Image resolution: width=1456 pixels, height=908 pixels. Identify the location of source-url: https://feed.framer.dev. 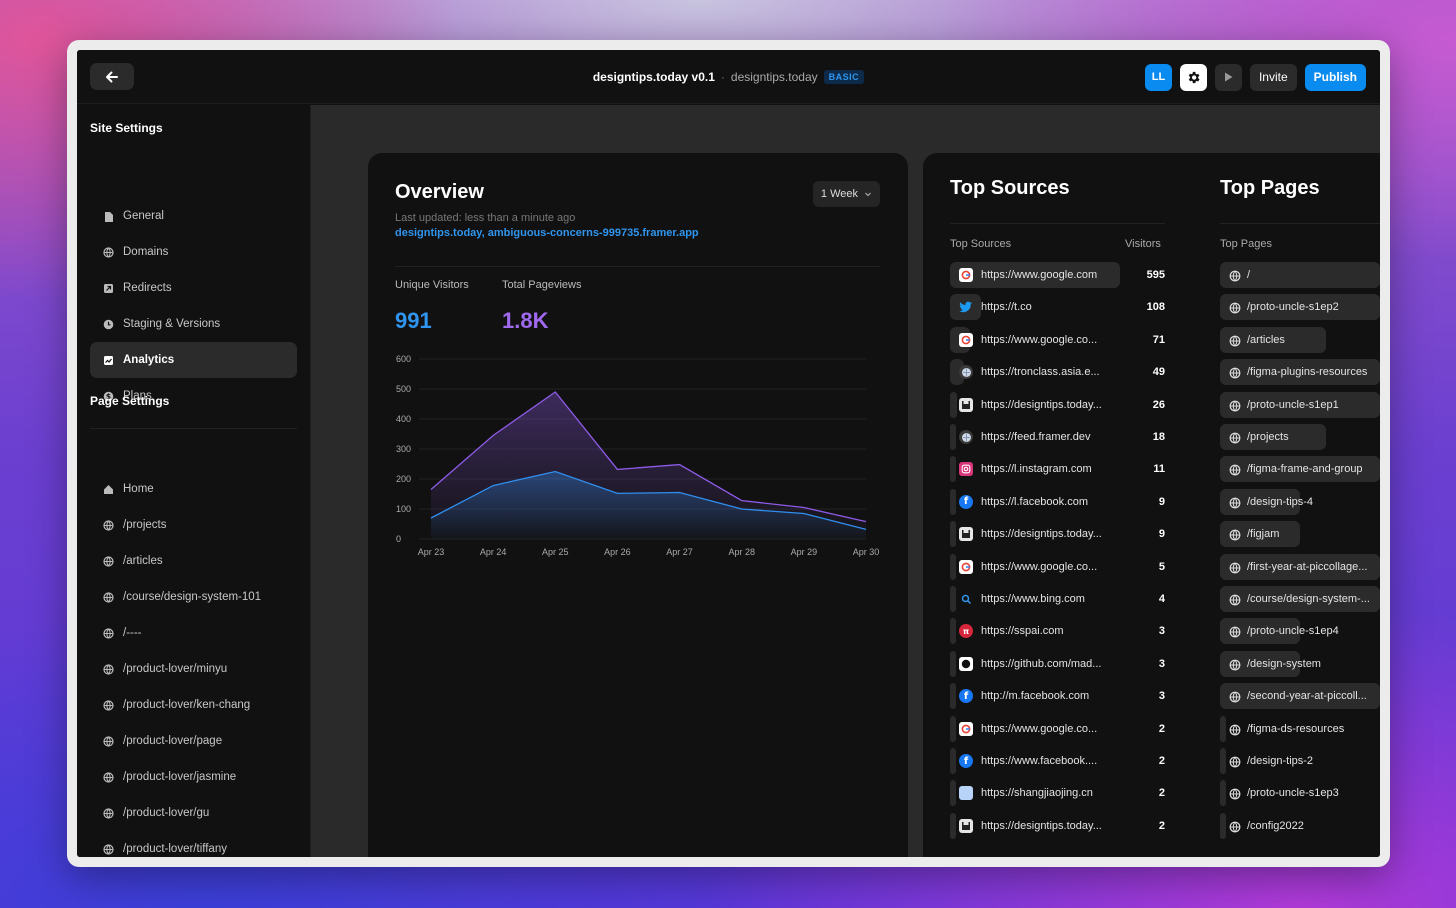
(1036, 437).